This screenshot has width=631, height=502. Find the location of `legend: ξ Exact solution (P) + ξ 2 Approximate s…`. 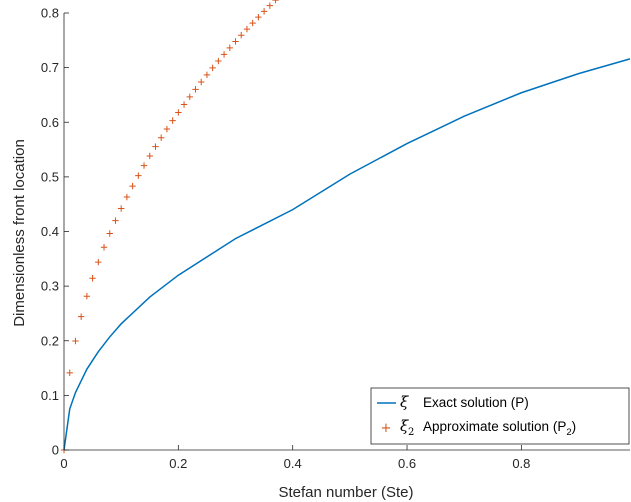

legend: ξ Exact solution (P) + ξ 2 Approximate s… is located at coordinates (500, 416).